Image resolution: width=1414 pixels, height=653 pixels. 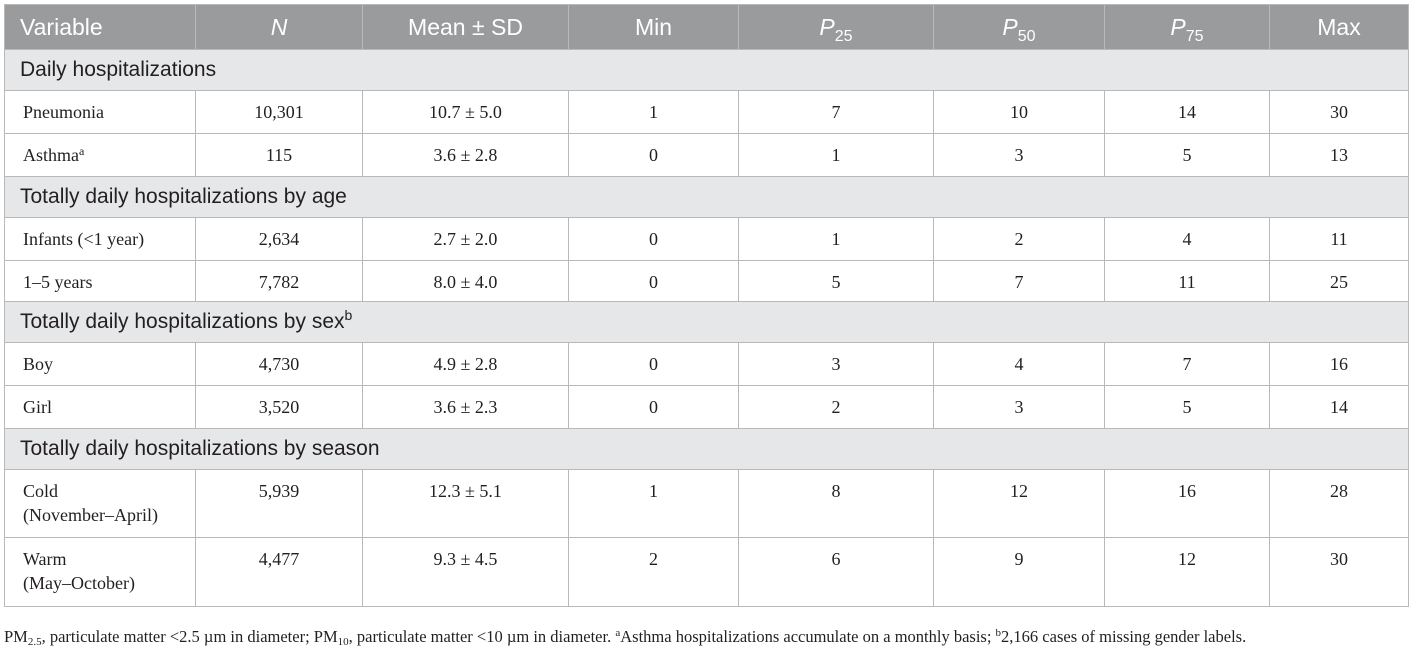 I want to click on cell-p25: 6, so click(x=836, y=572).